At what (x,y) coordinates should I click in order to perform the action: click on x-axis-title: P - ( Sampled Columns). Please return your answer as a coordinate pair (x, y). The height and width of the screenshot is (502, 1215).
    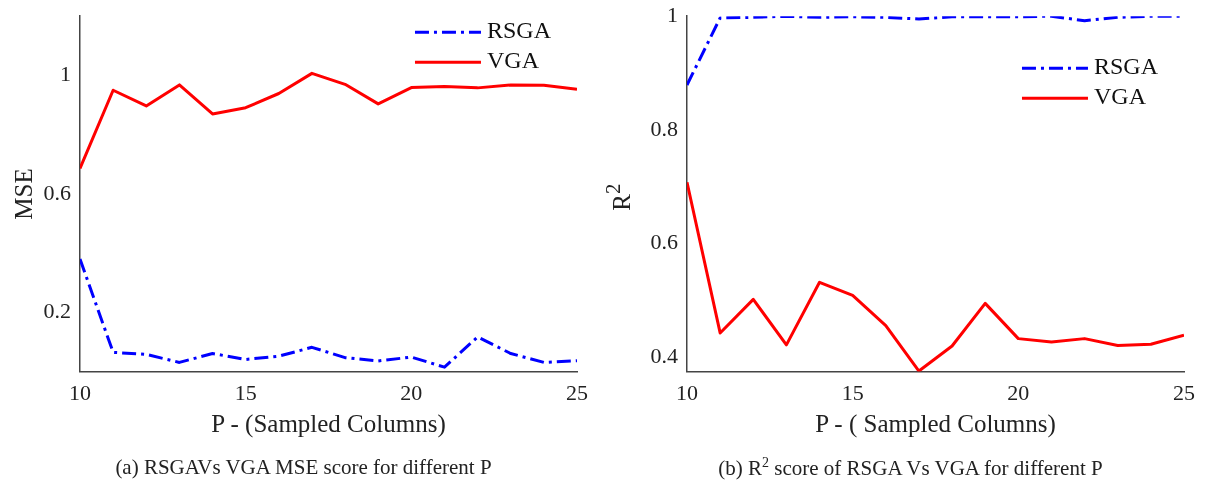
    Looking at the image, I should click on (935, 424).